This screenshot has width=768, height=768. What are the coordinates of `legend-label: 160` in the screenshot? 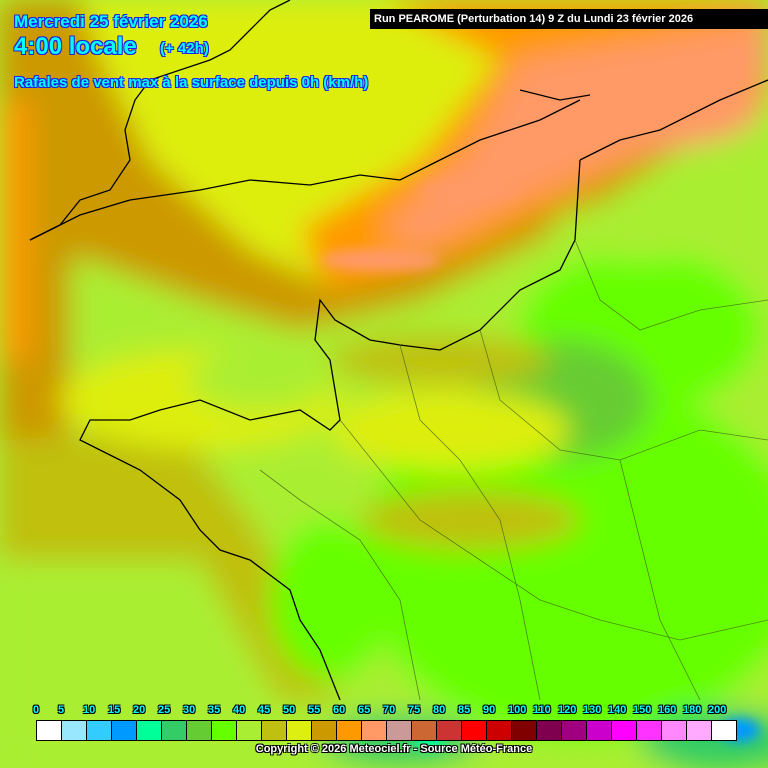 It's located at (667, 710).